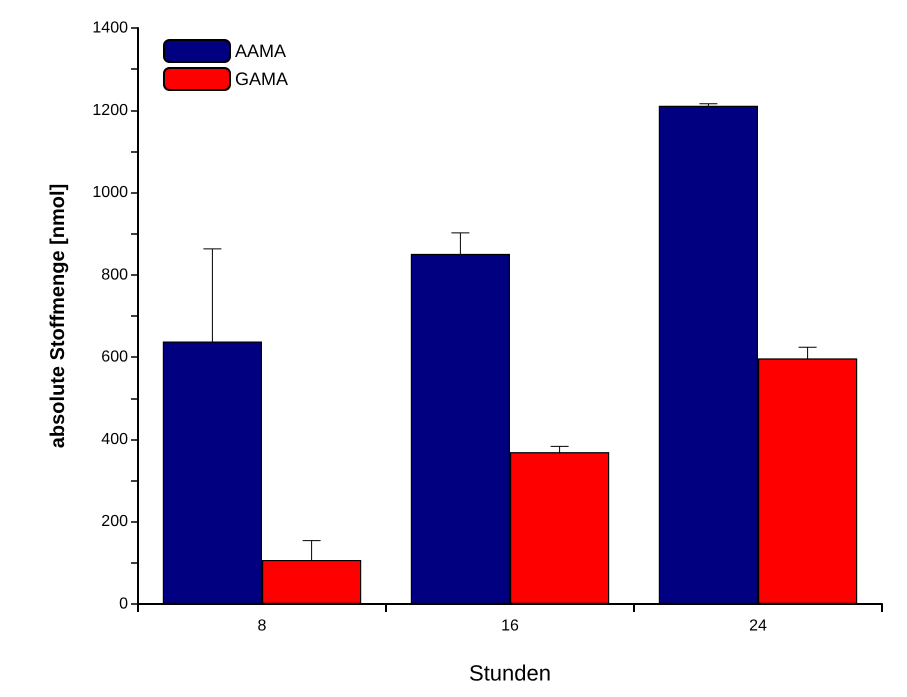 Image resolution: width=907 pixels, height=697 pixels. Describe the element at coordinates (114, 521) in the screenshot. I see `y-tick-label: 200` at that location.